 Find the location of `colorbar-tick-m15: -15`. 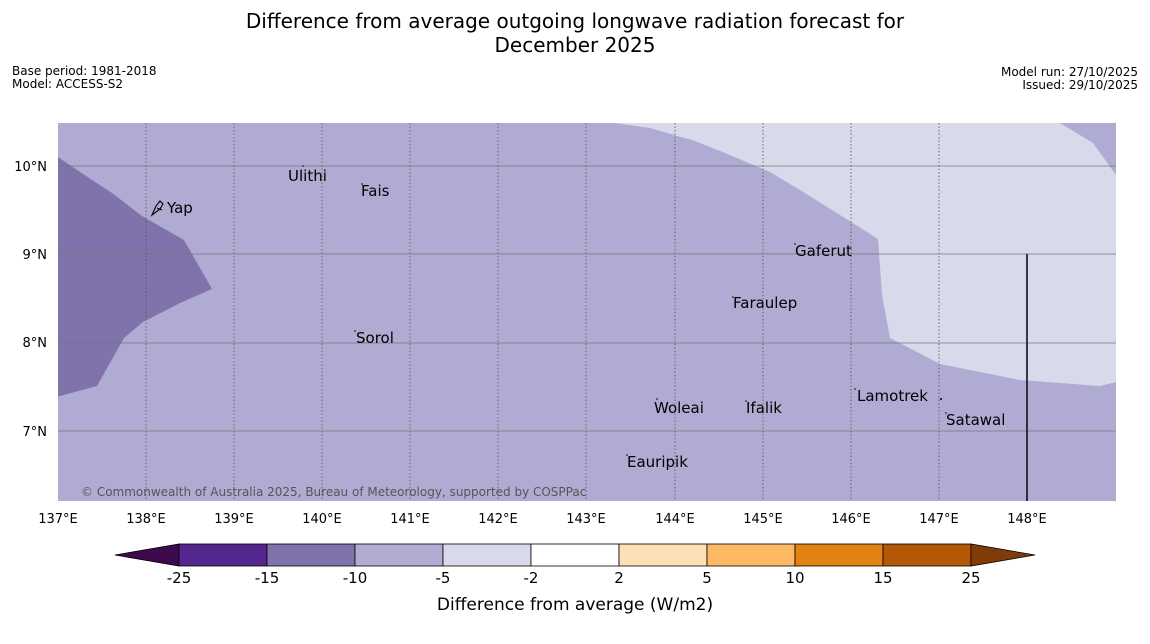

colorbar-tick-m15: -15 is located at coordinates (267, 578).